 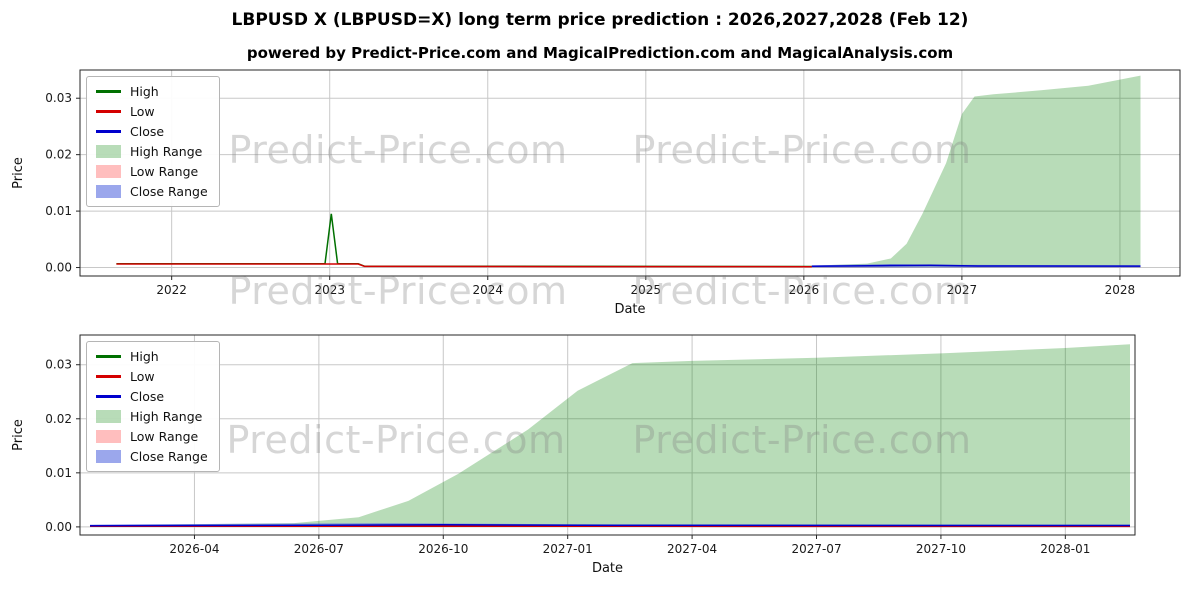 I want to click on x-tick-label: 2027-07, so click(x=816, y=549).